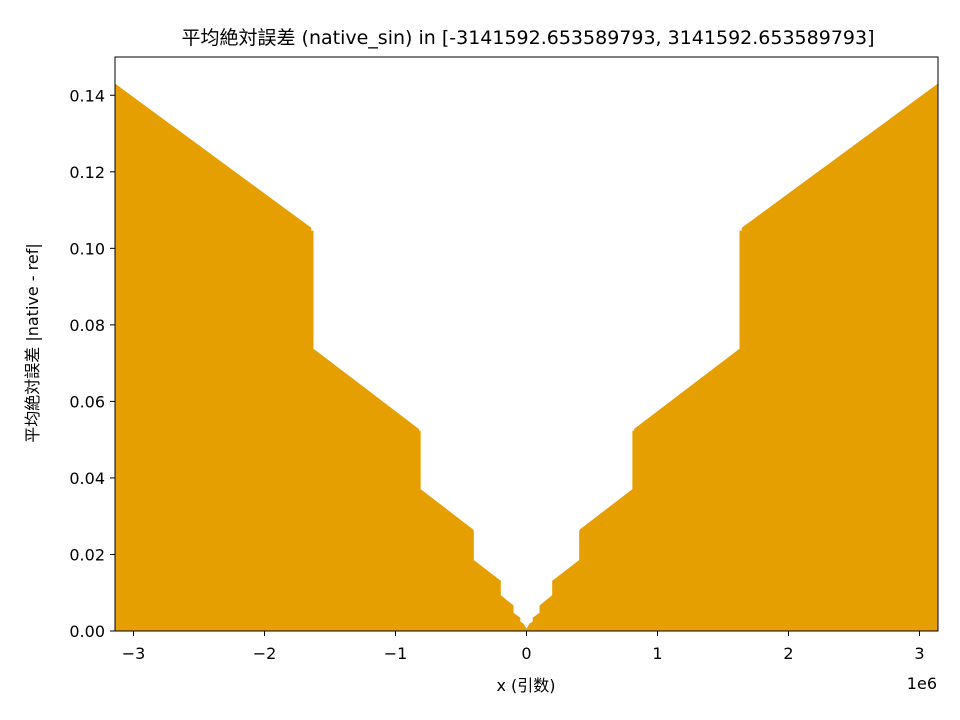 The height and width of the screenshot is (720, 960). I want to click on y-tick-label: 0.04, so click(87, 478).